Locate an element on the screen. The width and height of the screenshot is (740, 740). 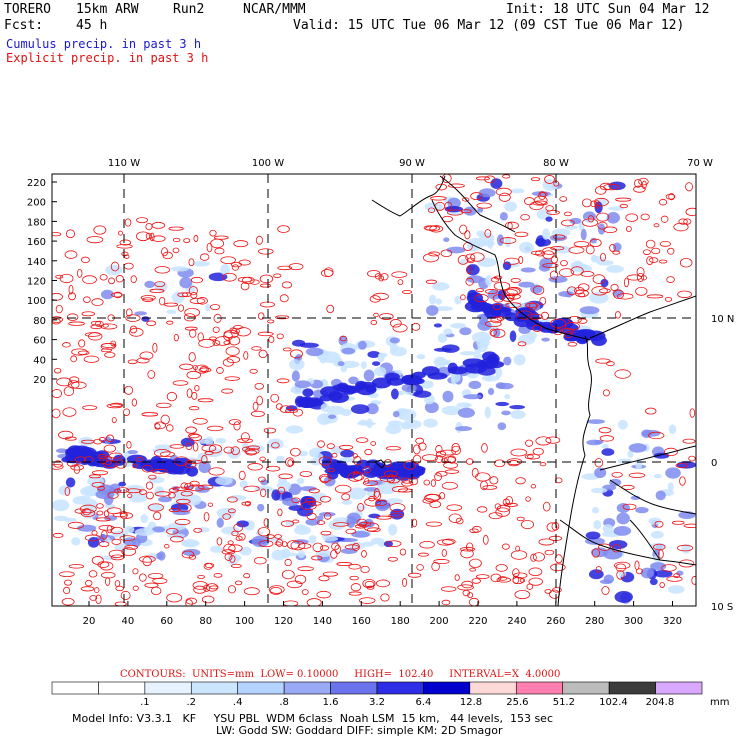
y-tick-label: 20 is located at coordinates (39, 380).